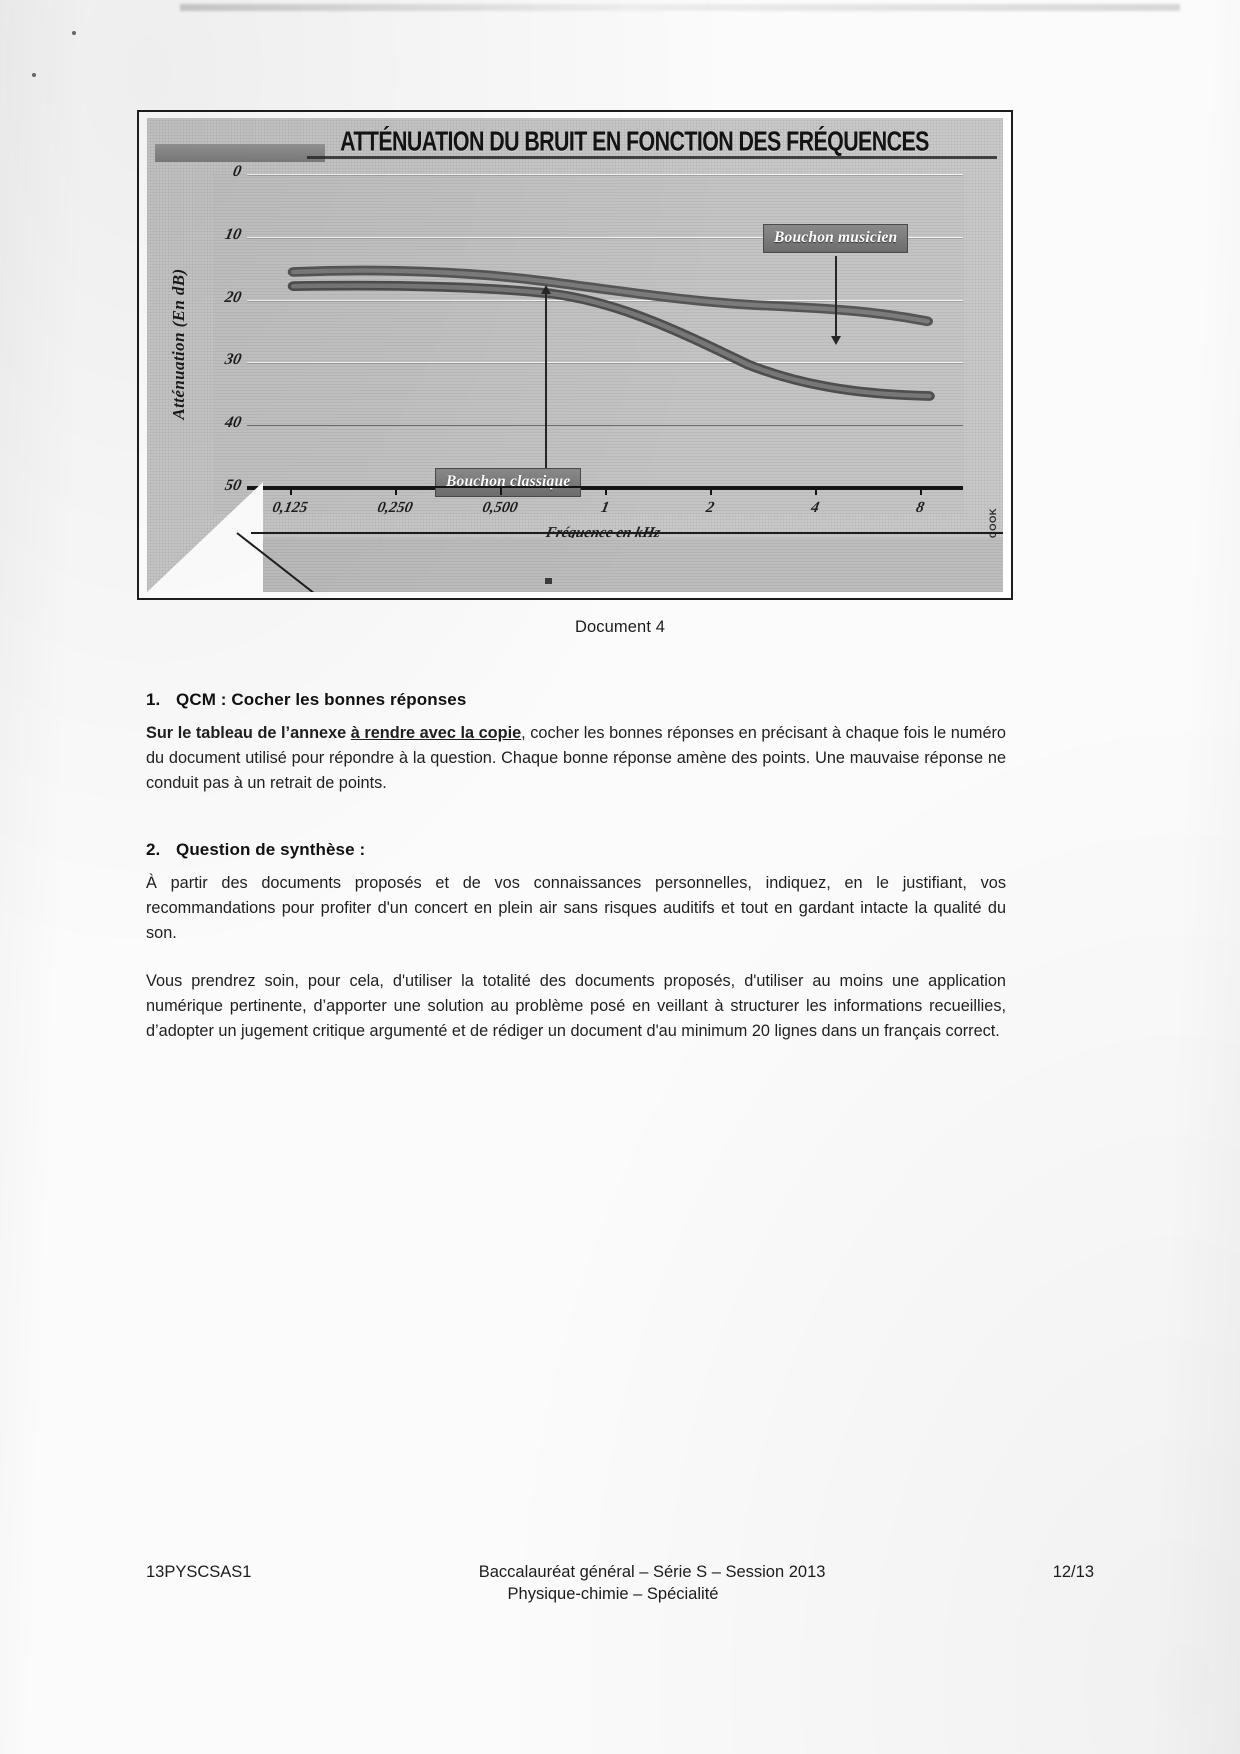 The width and height of the screenshot is (1240, 1754). Describe the element at coordinates (610, 296) in the screenshot. I see `curve-bouchon-musicien` at that location.